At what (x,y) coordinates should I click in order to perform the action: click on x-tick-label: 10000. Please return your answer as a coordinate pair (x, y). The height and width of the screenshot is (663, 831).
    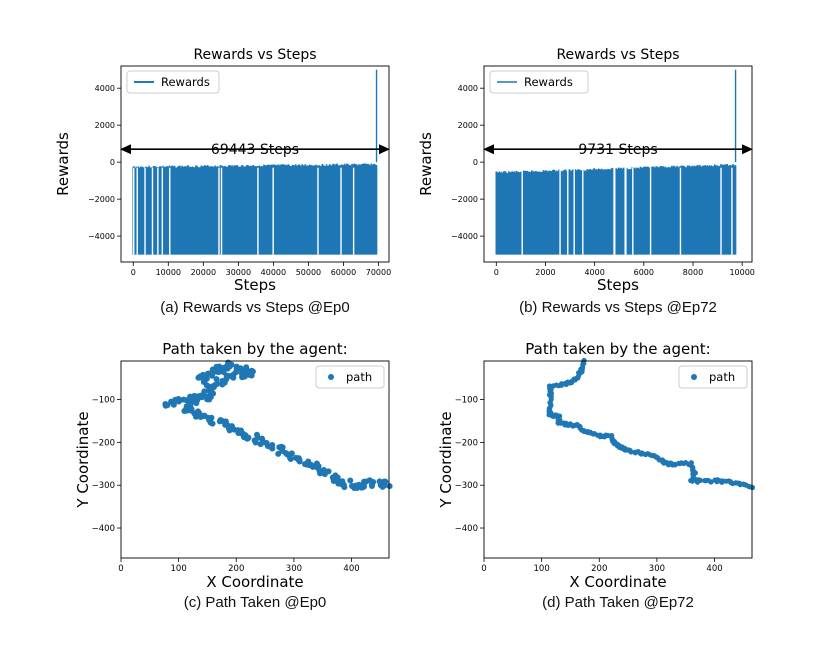
    Looking at the image, I should click on (168, 272).